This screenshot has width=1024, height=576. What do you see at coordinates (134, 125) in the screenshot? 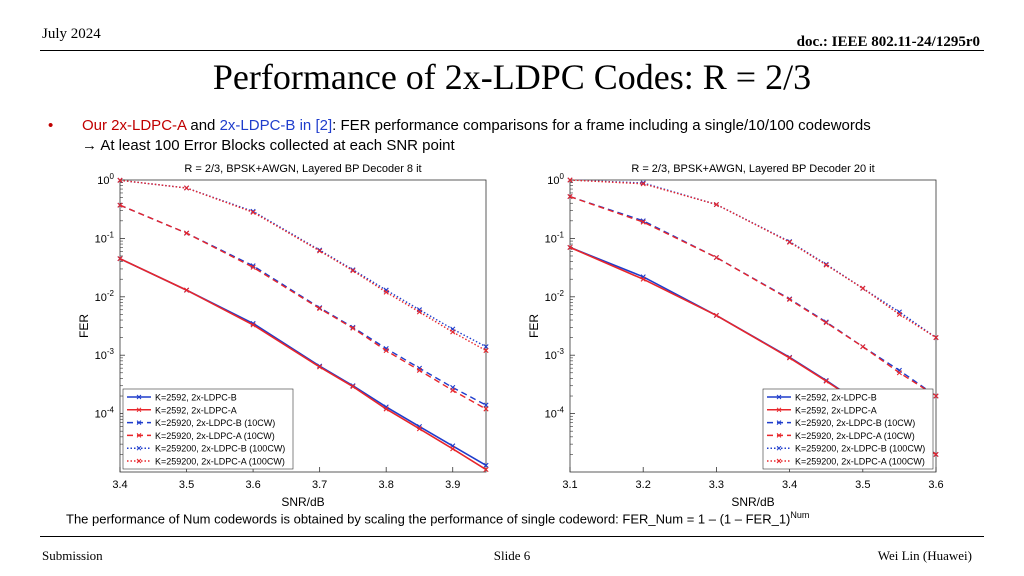
I see `bullet-link-2x-ldpc-a: Our 2x-LDPC-A` at bounding box center [134, 125].